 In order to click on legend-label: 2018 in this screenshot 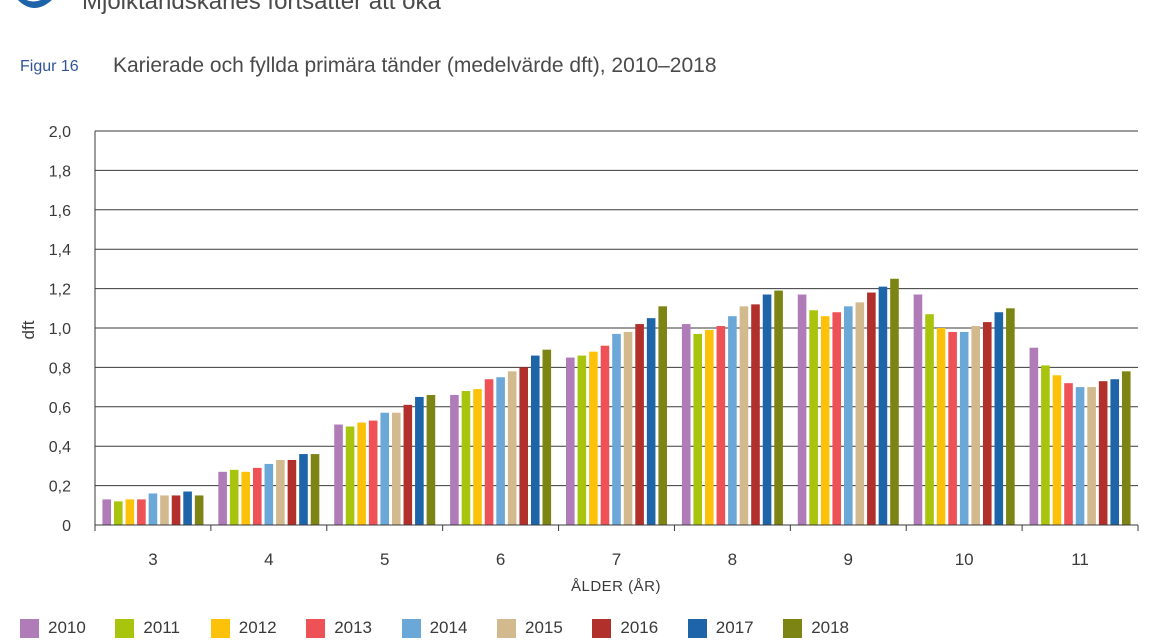, I will do `click(830, 627)`.